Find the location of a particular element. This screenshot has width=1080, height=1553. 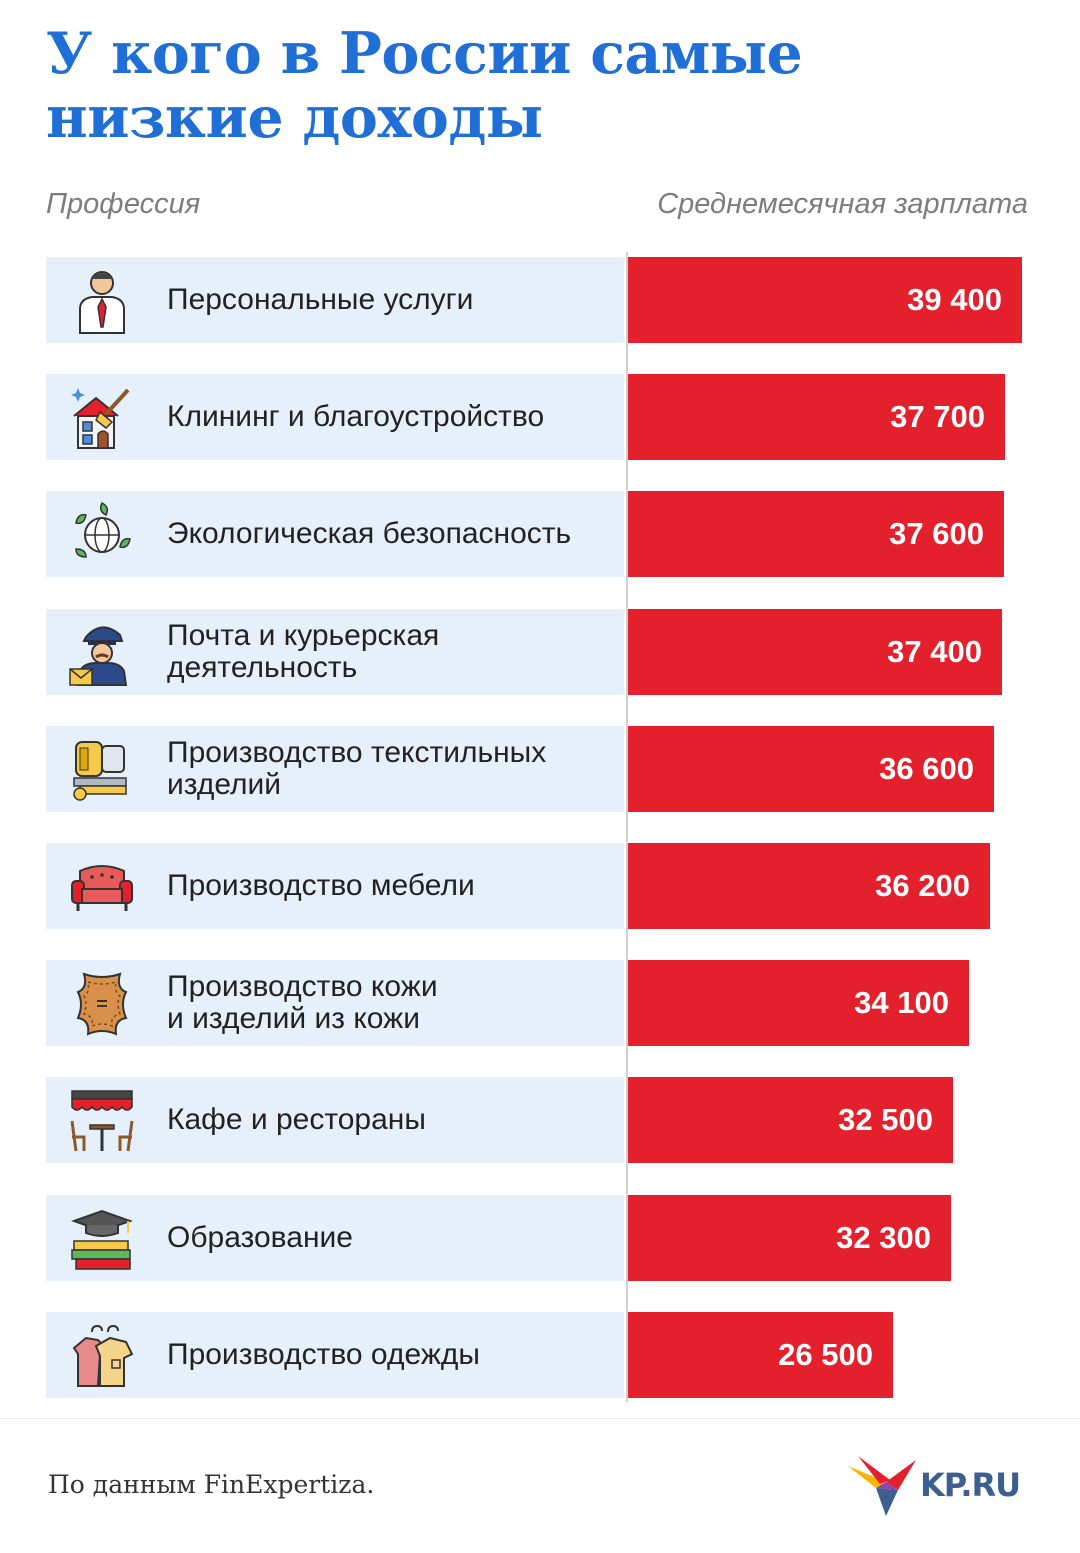

value-label: 36 600 is located at coordinates (926, 768).